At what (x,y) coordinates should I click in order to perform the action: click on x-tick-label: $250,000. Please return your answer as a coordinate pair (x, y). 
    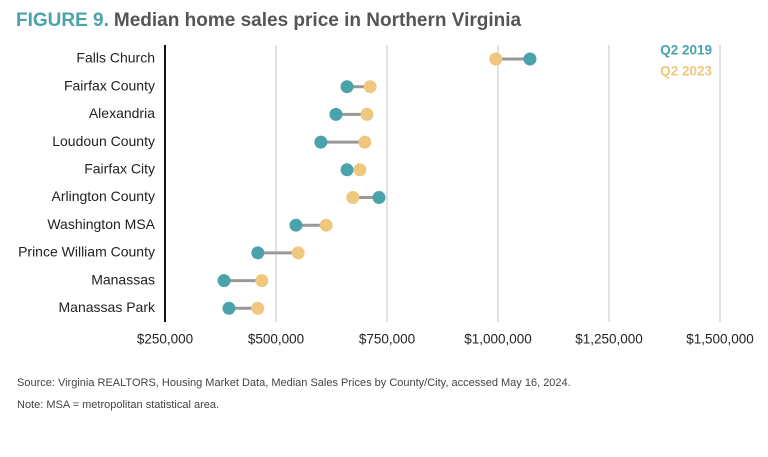
    Looking at the image, I should click on (165, 339).